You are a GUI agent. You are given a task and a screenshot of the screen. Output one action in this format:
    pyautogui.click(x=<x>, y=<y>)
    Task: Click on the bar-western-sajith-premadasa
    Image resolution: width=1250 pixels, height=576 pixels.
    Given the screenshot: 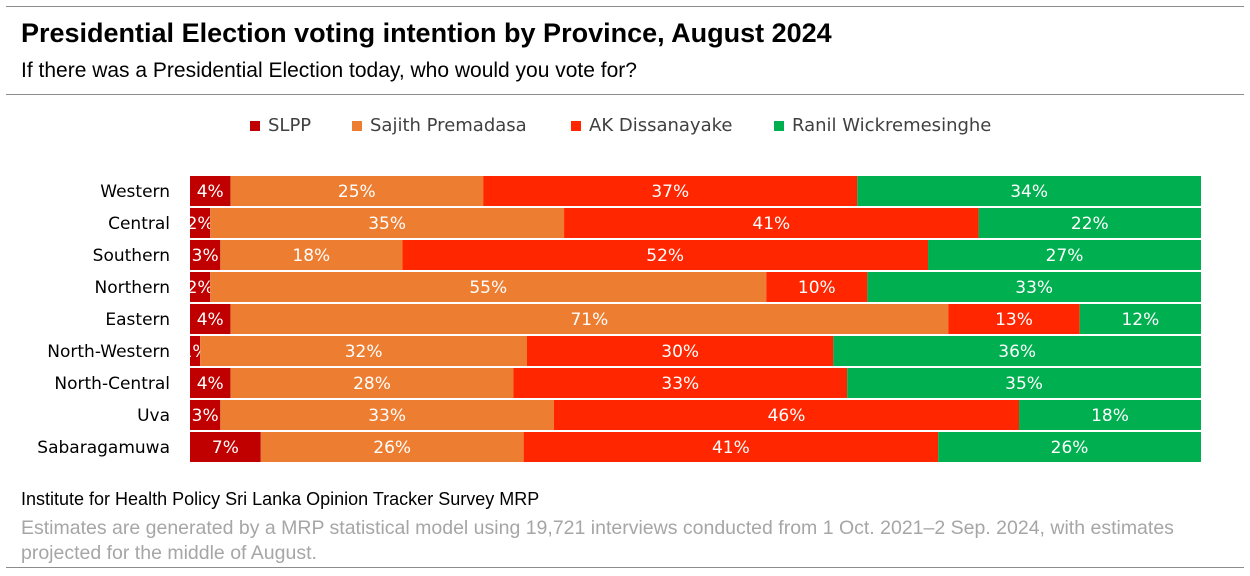 What is the action you would take?
    pyautogui.click(x=357, y=191)
    